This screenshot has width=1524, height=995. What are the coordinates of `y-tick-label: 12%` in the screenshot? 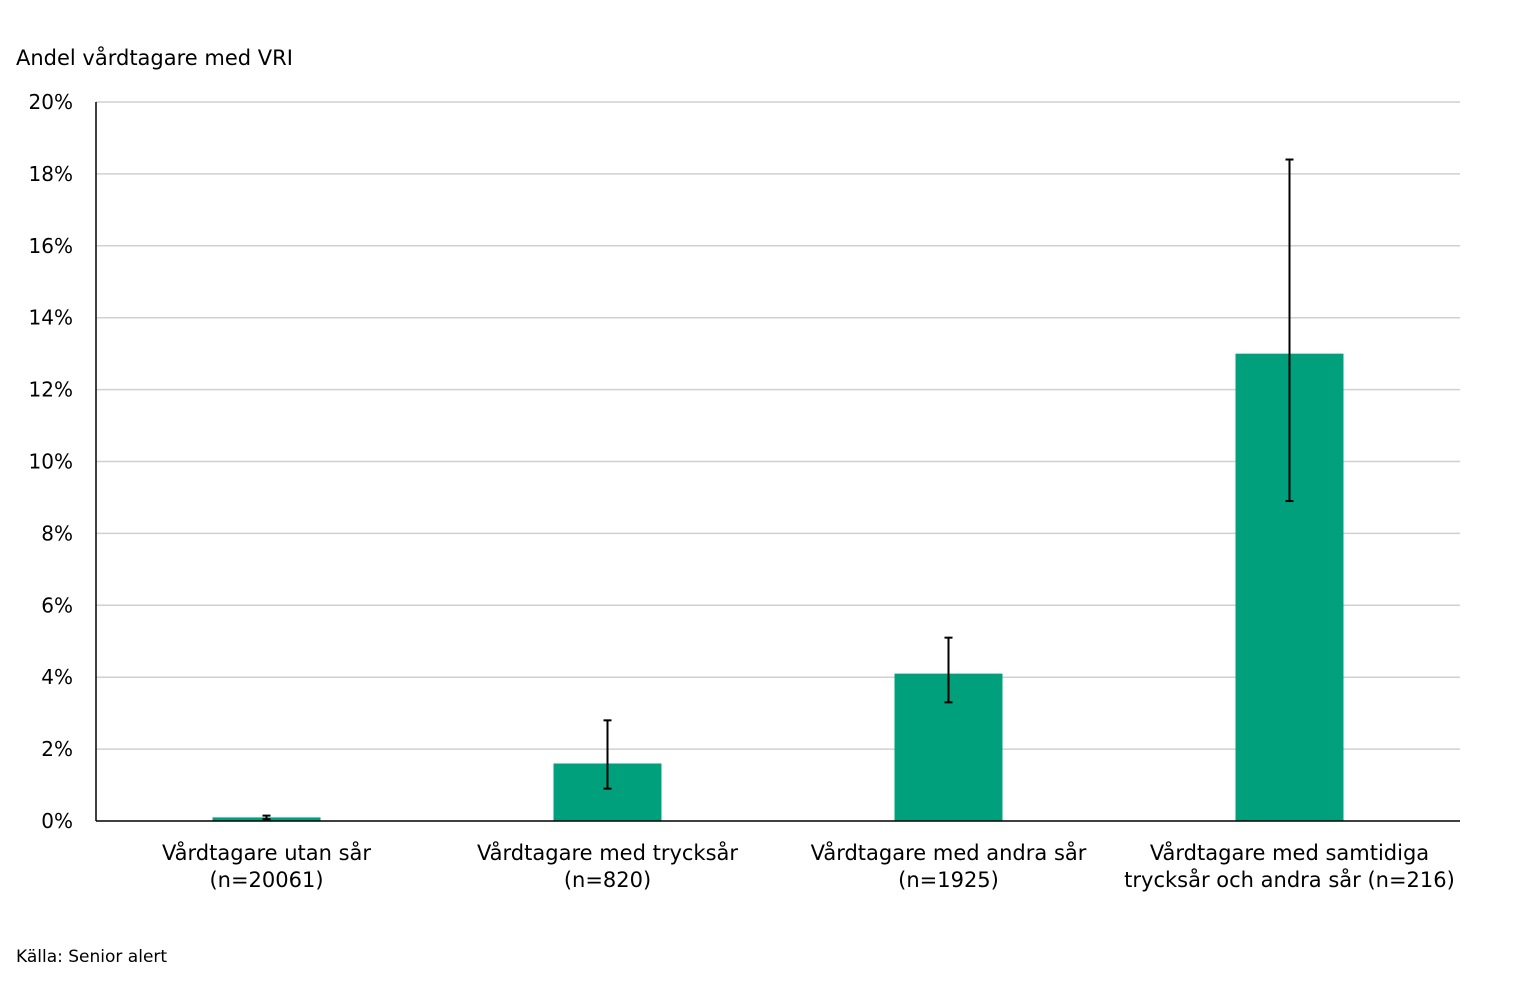 It's located at (51, 390).